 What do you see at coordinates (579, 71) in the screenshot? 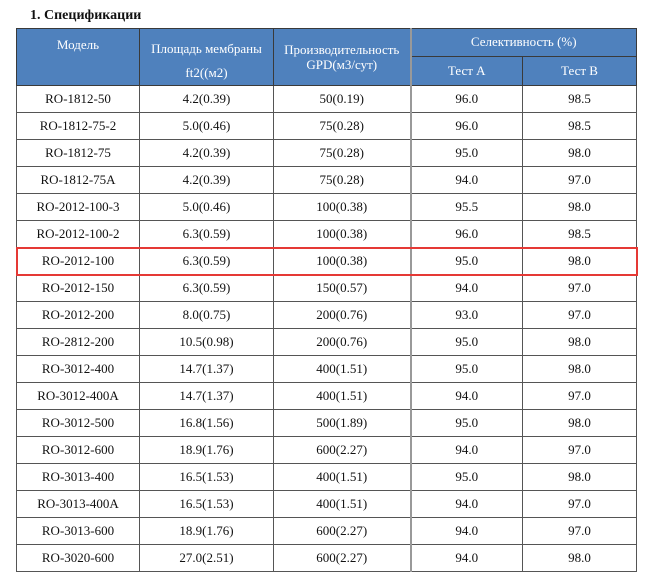
I see `header-test-b: Тест B` at bounding box center [579, 71].